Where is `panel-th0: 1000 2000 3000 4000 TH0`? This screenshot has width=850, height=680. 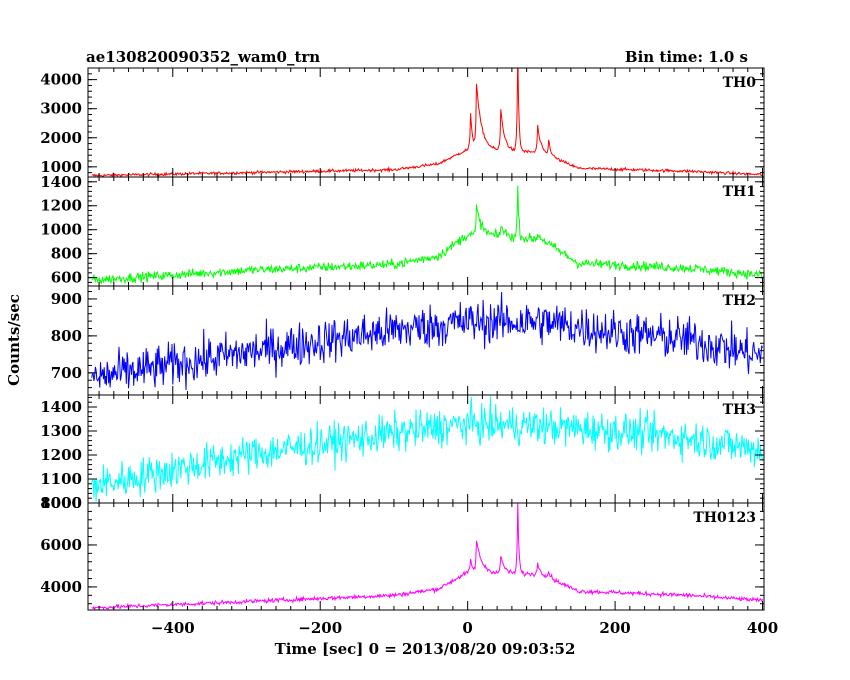
panel-th0: 1000 2000 3000 4000 TH0 is located at coordinates (402, 122).